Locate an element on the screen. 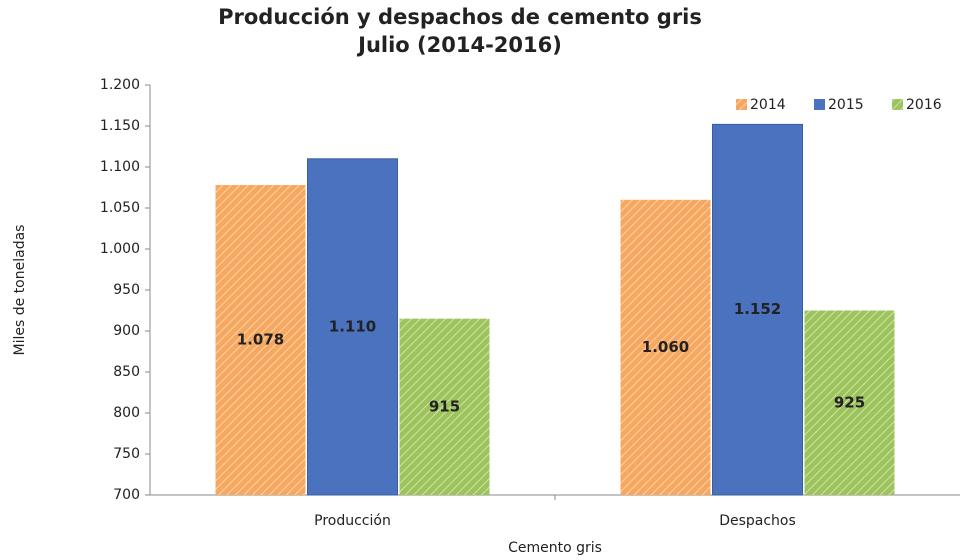 Image resolution: width=974 pixels, height=560 pixels. y-tick-label: 1.200 is located at coordinates (120, 85).